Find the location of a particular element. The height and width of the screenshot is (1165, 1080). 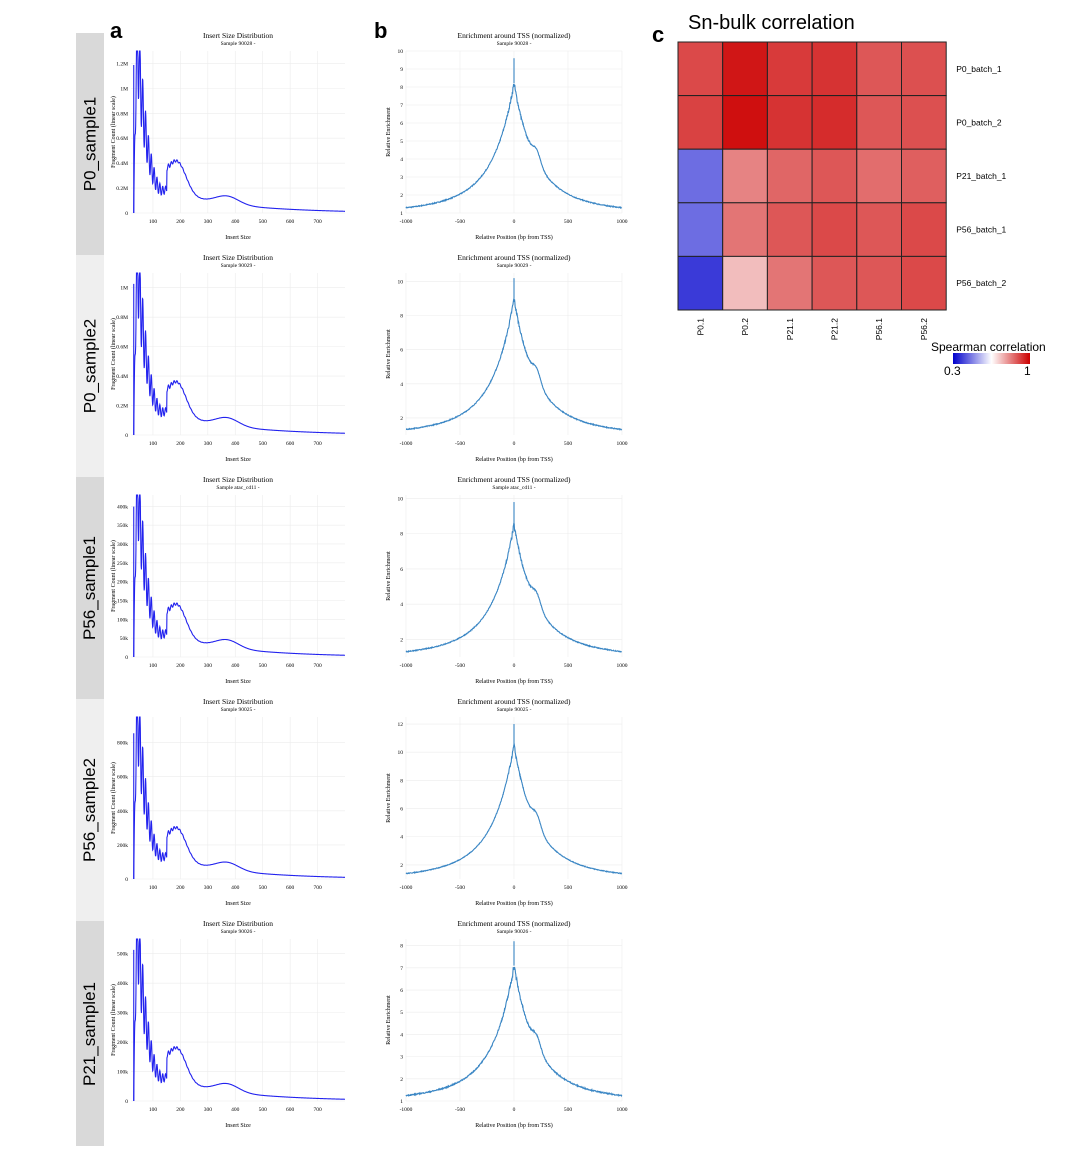

heatmap-column-label: P21.2 is located at coordinates (834, 329).